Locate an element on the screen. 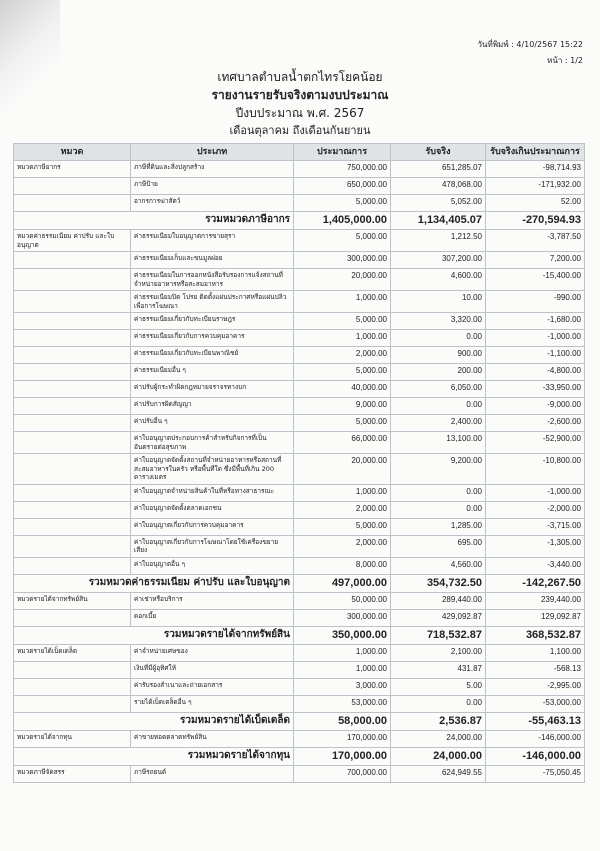 This screenshot has height=851, width=600. estimate-cell: 3,000.00 is located at coordinates (342, 686).